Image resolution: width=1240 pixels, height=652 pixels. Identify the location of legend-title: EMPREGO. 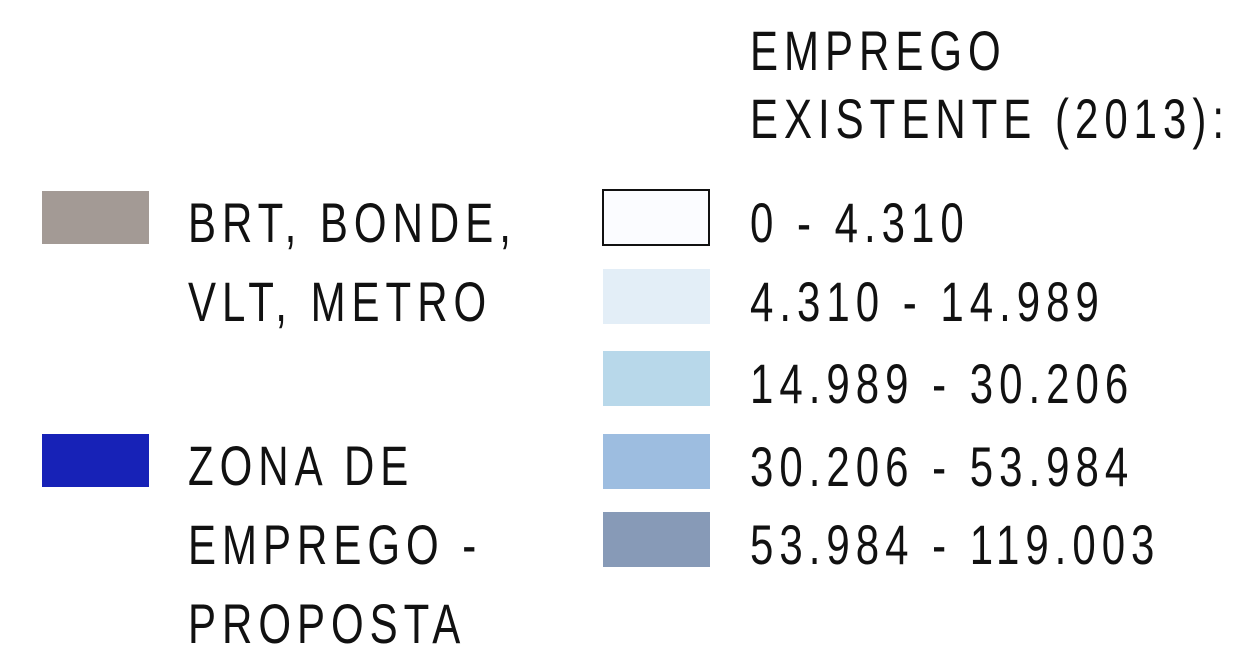
(878, 51).